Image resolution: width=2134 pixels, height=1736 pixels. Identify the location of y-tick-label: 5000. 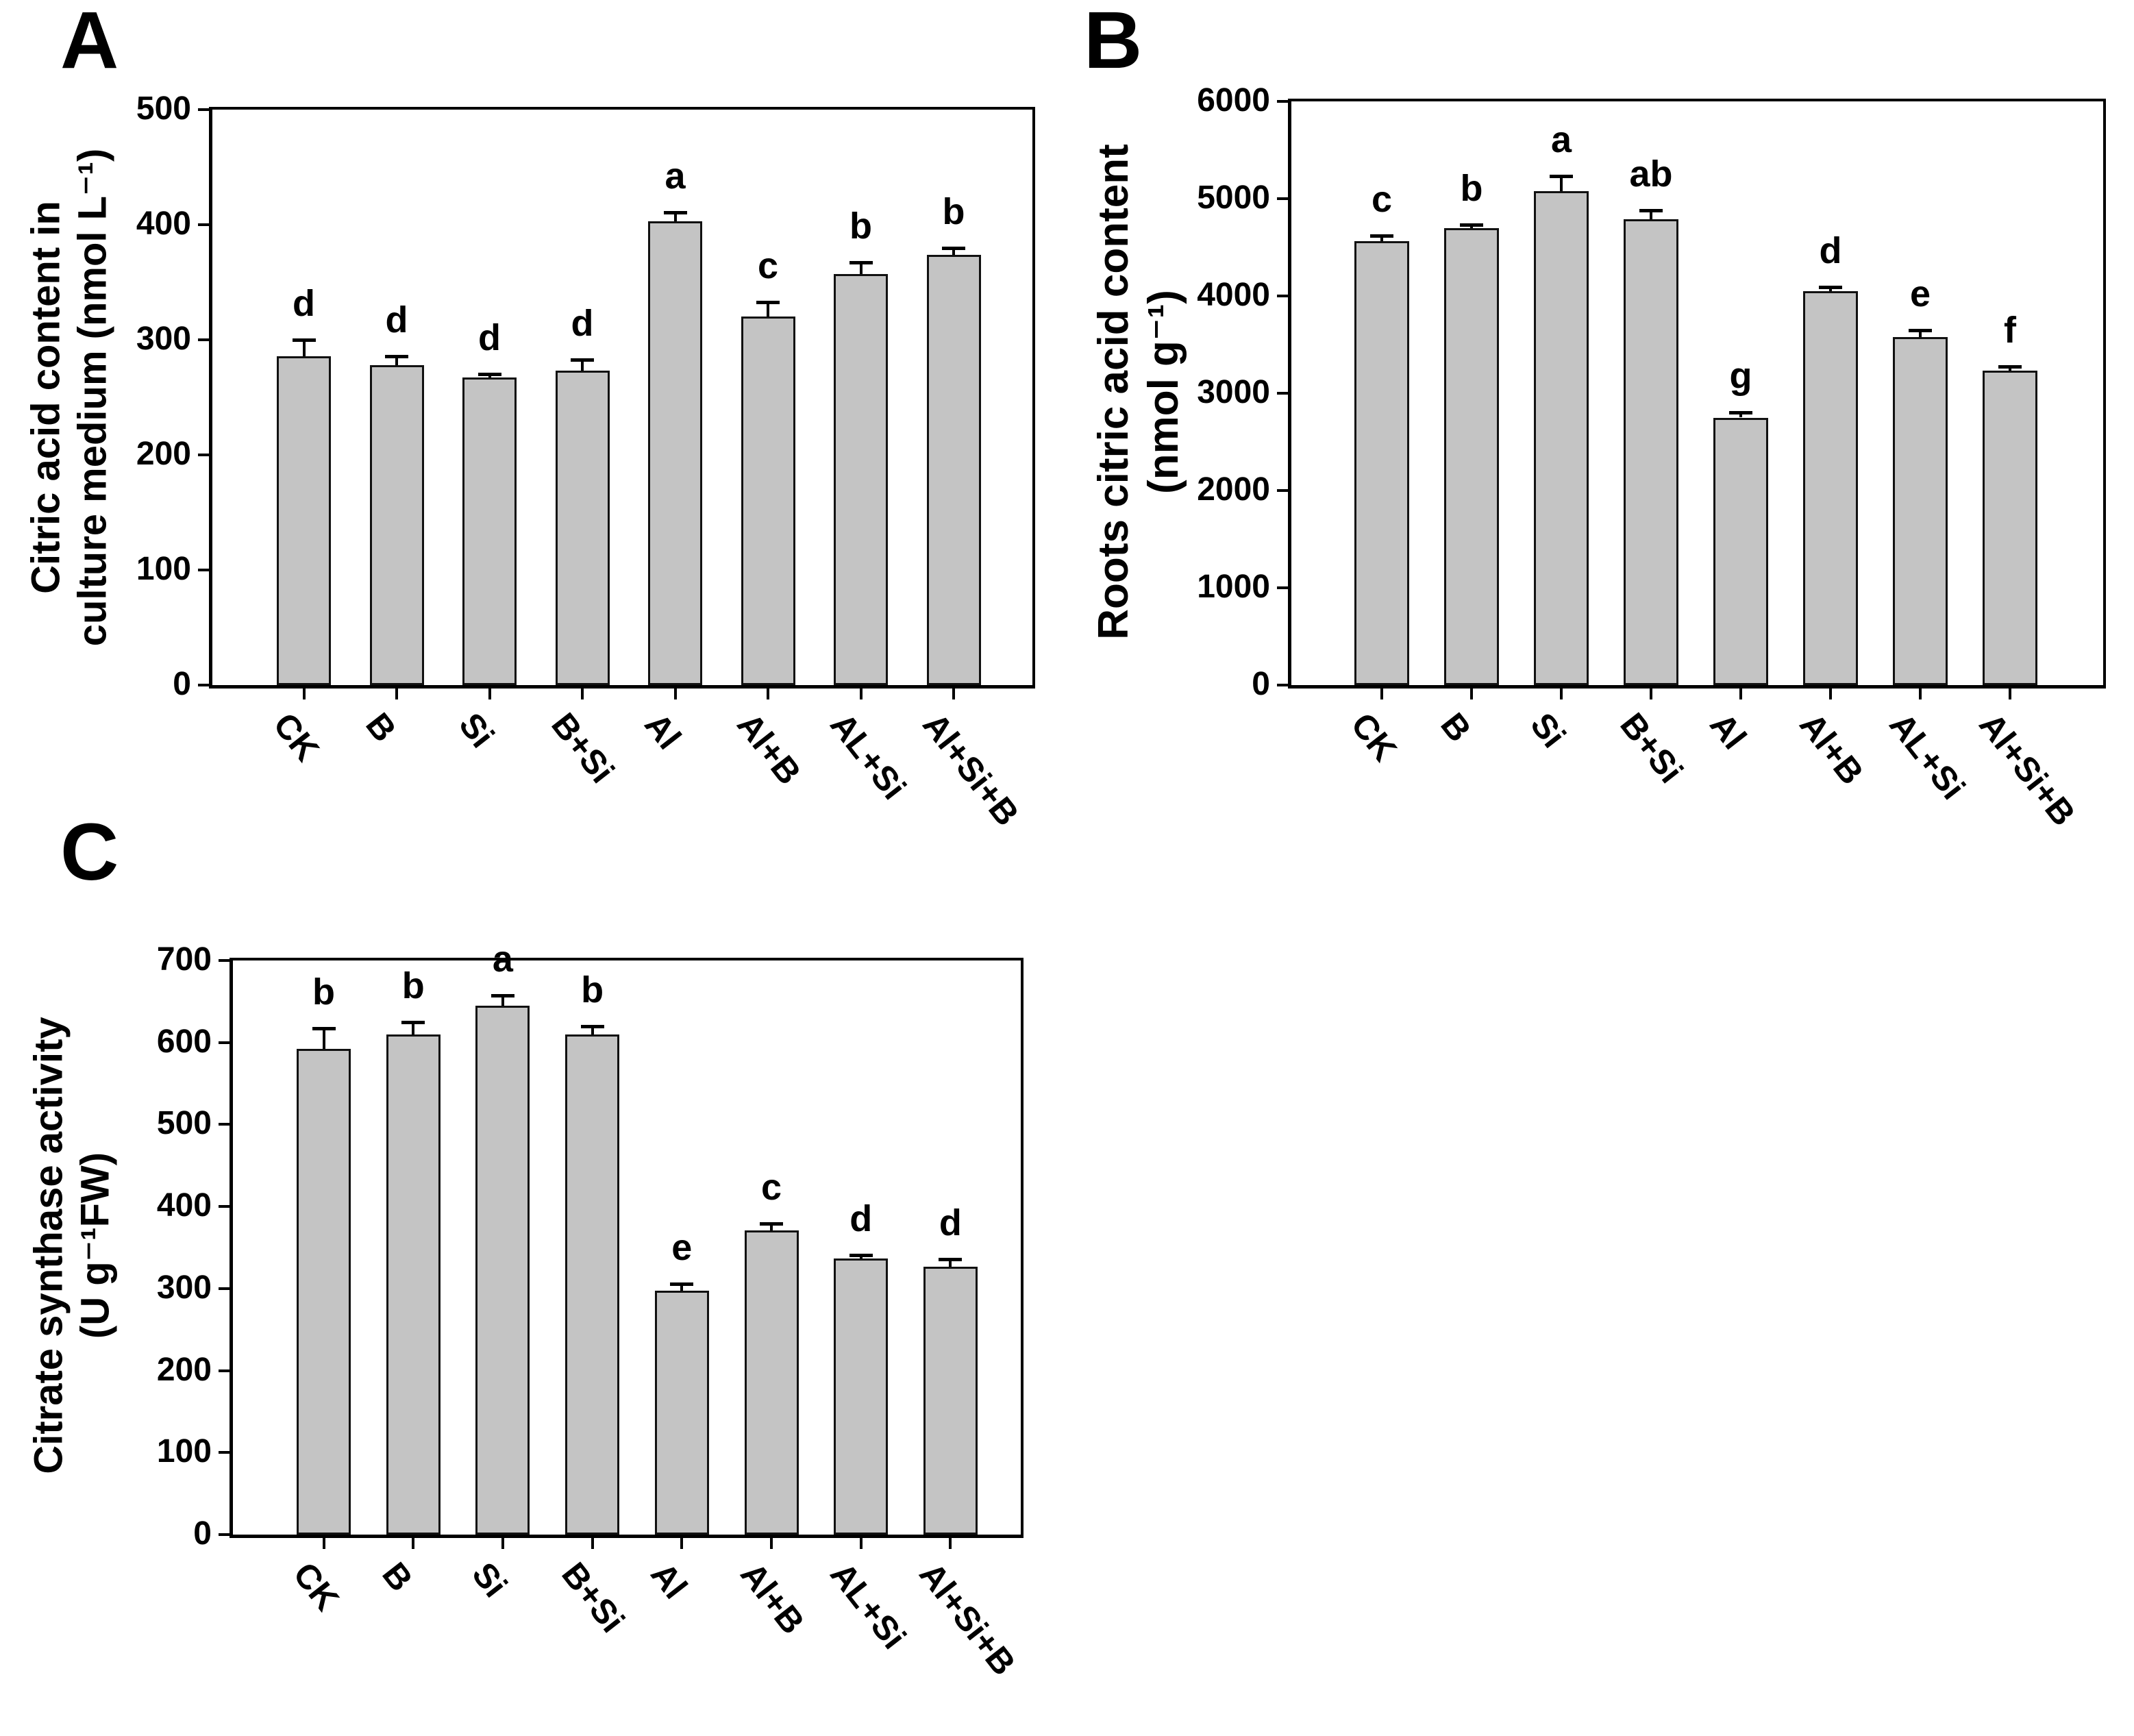
(1233, 198).